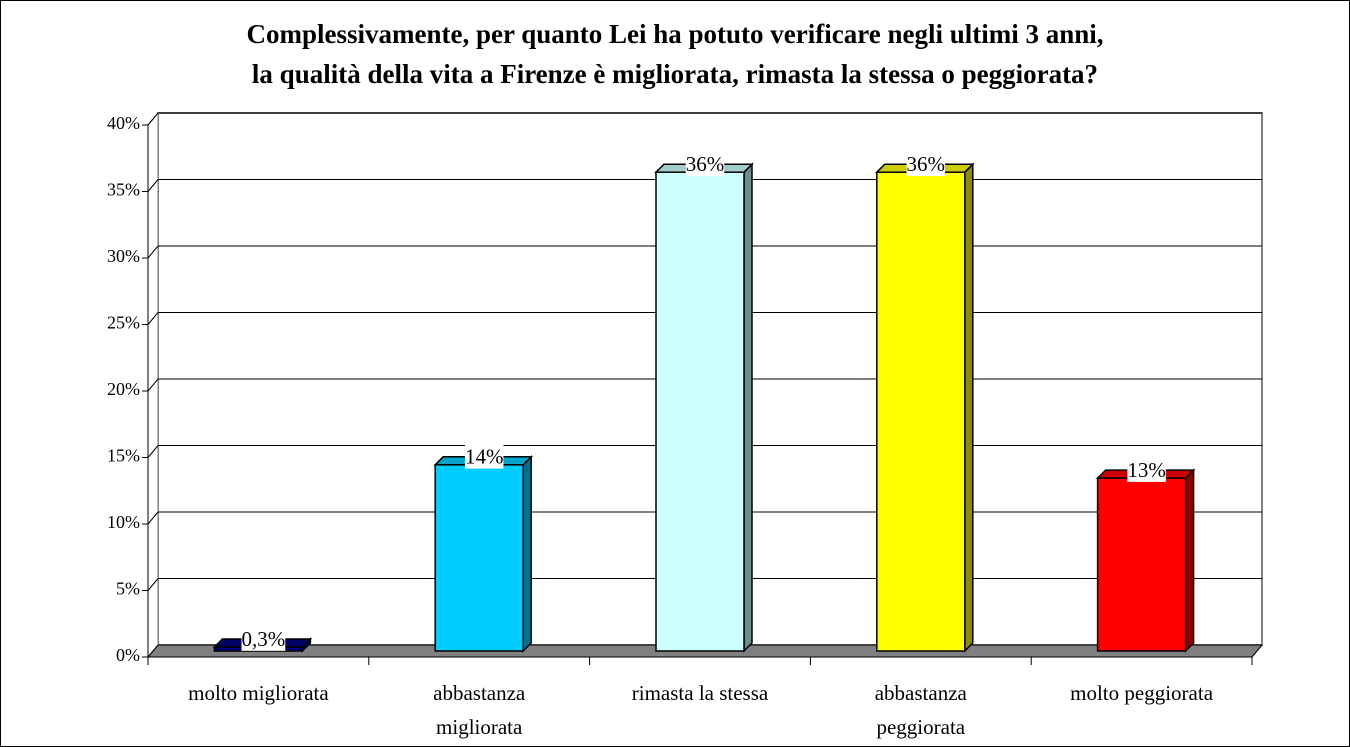  Describe the element at coordinates (1142, 693) in the screenshot. I see `x-tick-label: molto peggiorata` at that location.